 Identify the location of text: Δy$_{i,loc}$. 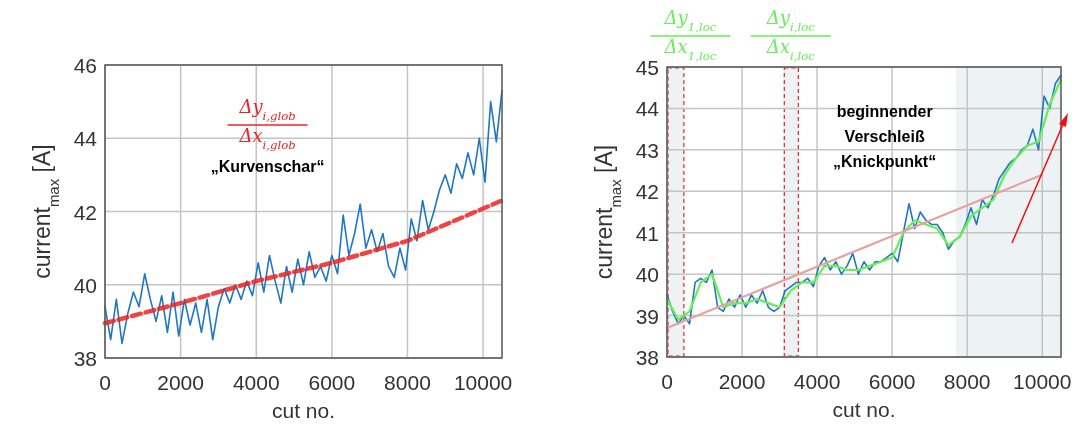
(790, 20).